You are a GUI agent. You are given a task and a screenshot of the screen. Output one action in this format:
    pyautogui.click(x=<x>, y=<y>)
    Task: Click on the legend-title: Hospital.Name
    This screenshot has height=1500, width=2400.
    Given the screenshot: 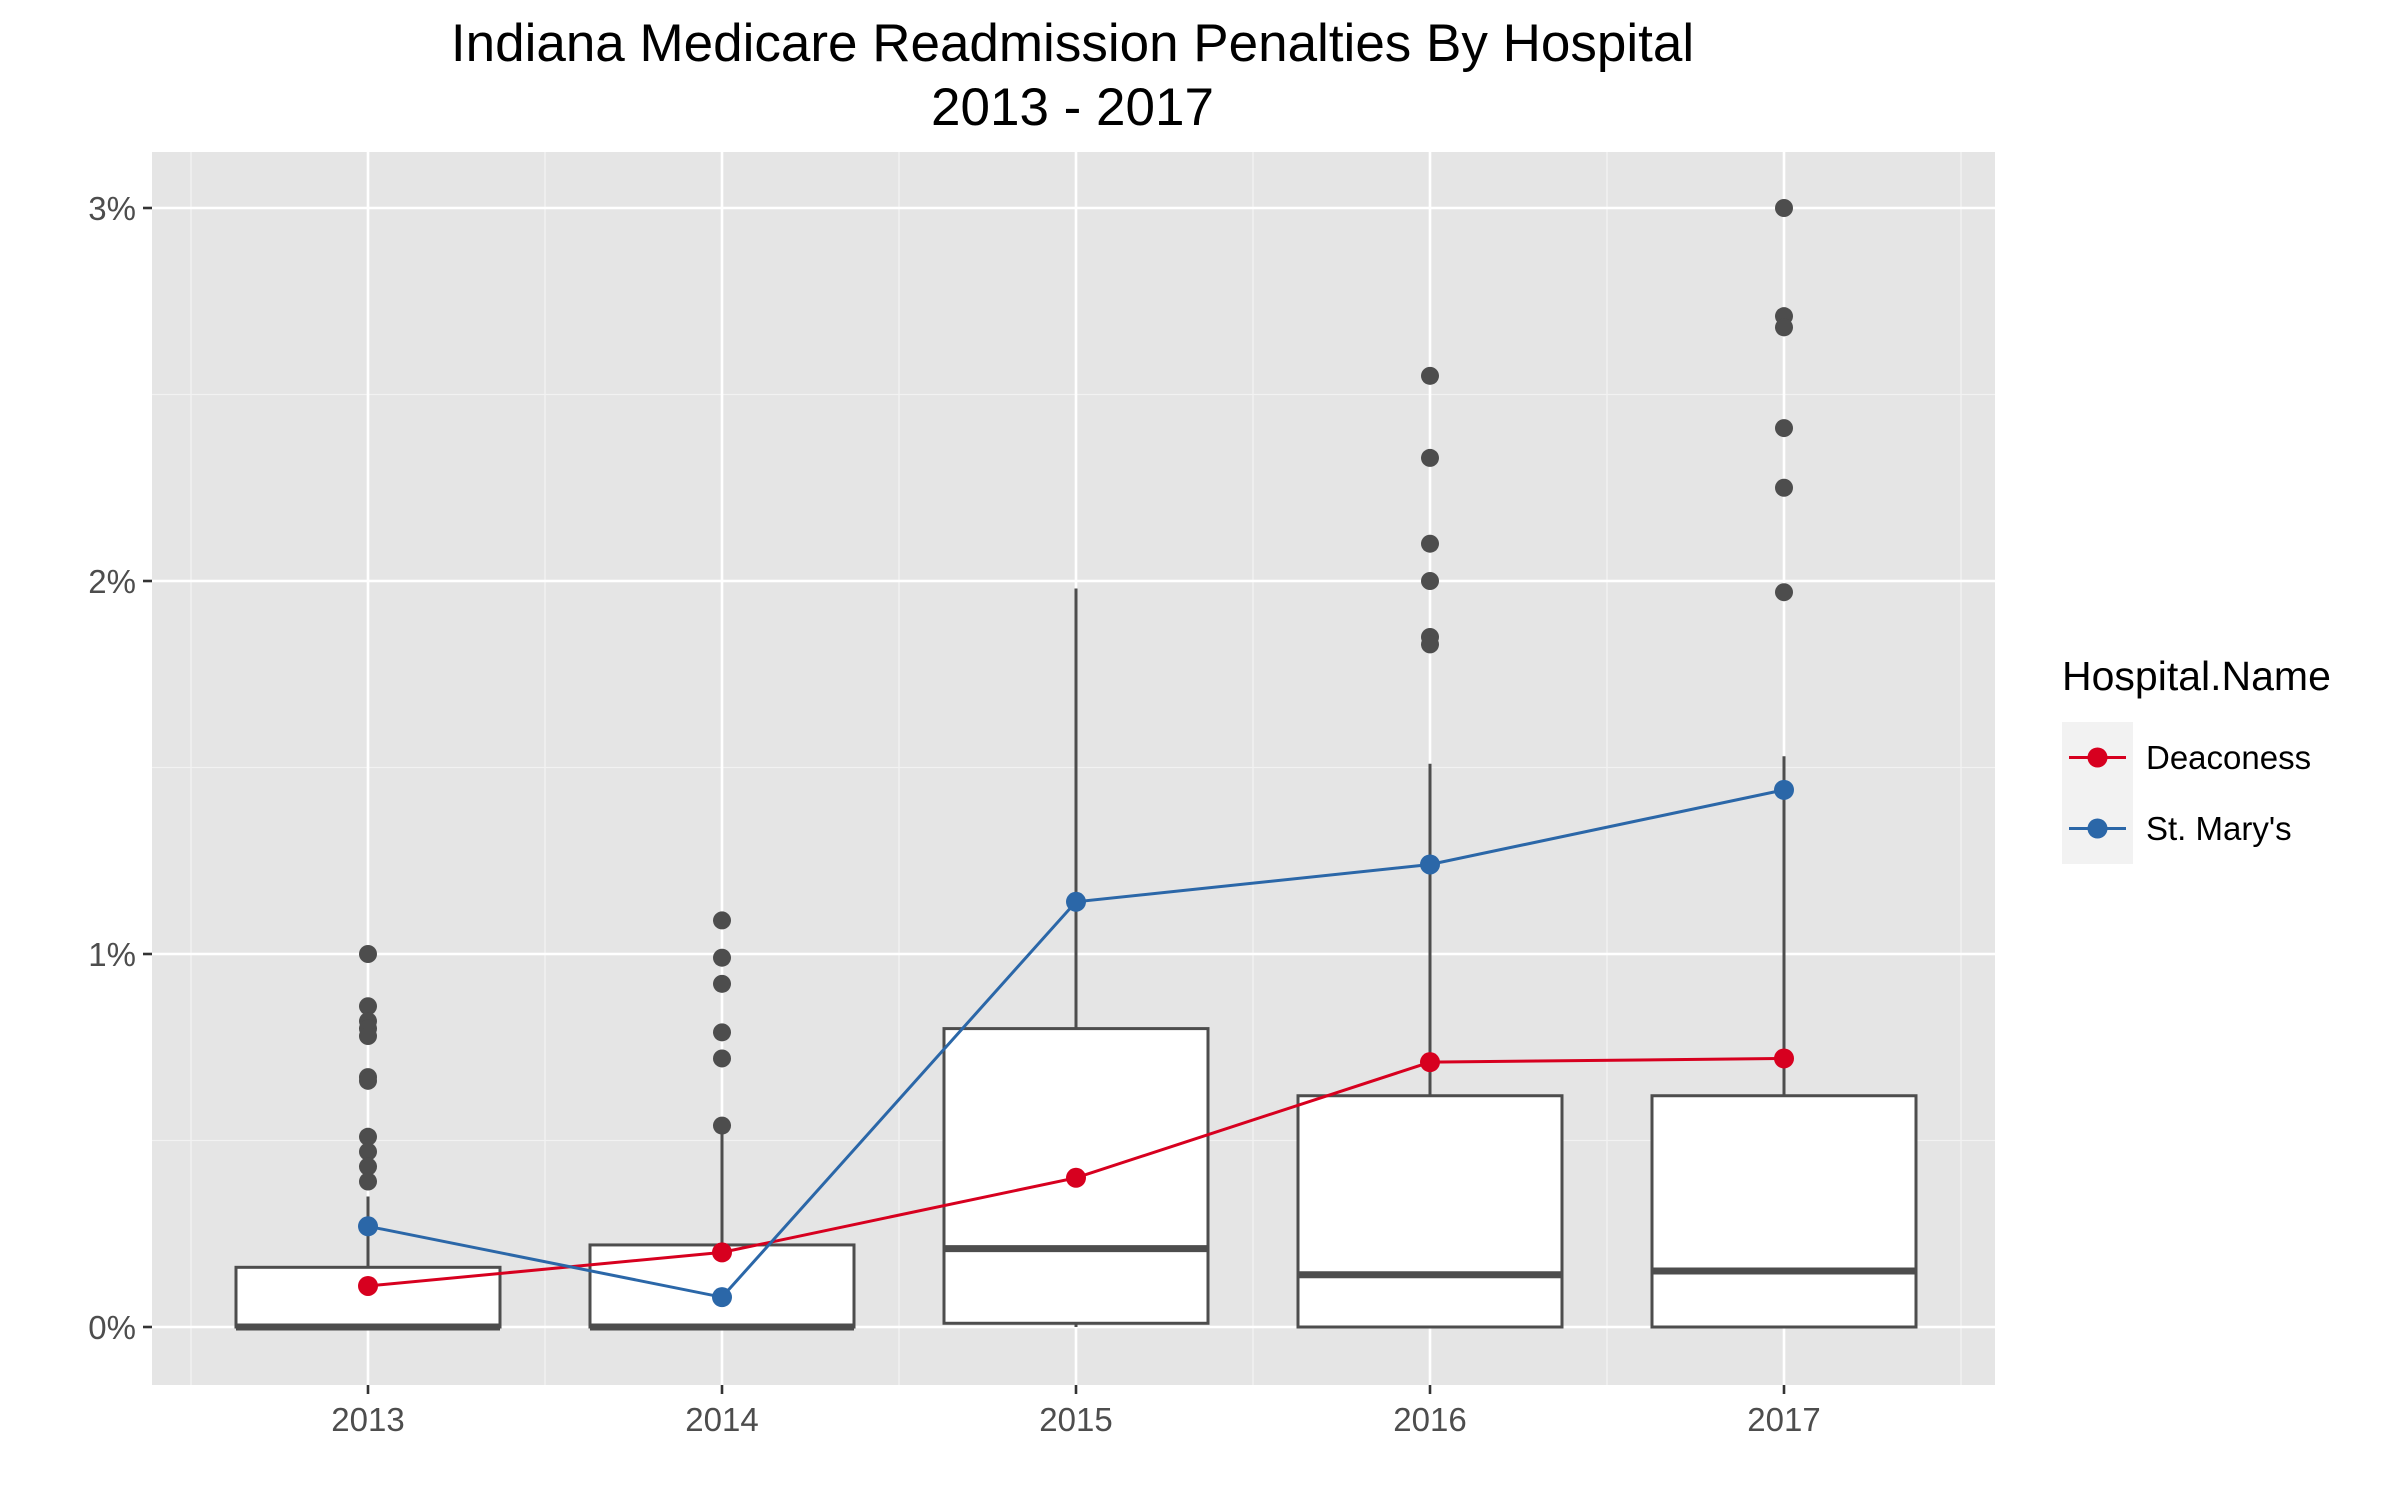 What is the action you would take?
    pyautogui.click(x=2196, y=676)
    